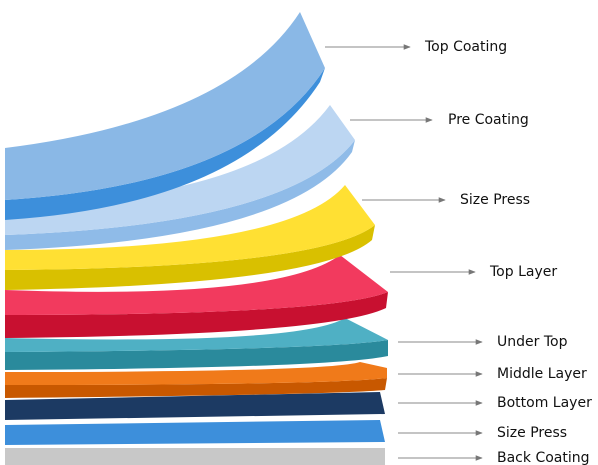  I want to click on layer-label: Top Layer, so click(523, 272).